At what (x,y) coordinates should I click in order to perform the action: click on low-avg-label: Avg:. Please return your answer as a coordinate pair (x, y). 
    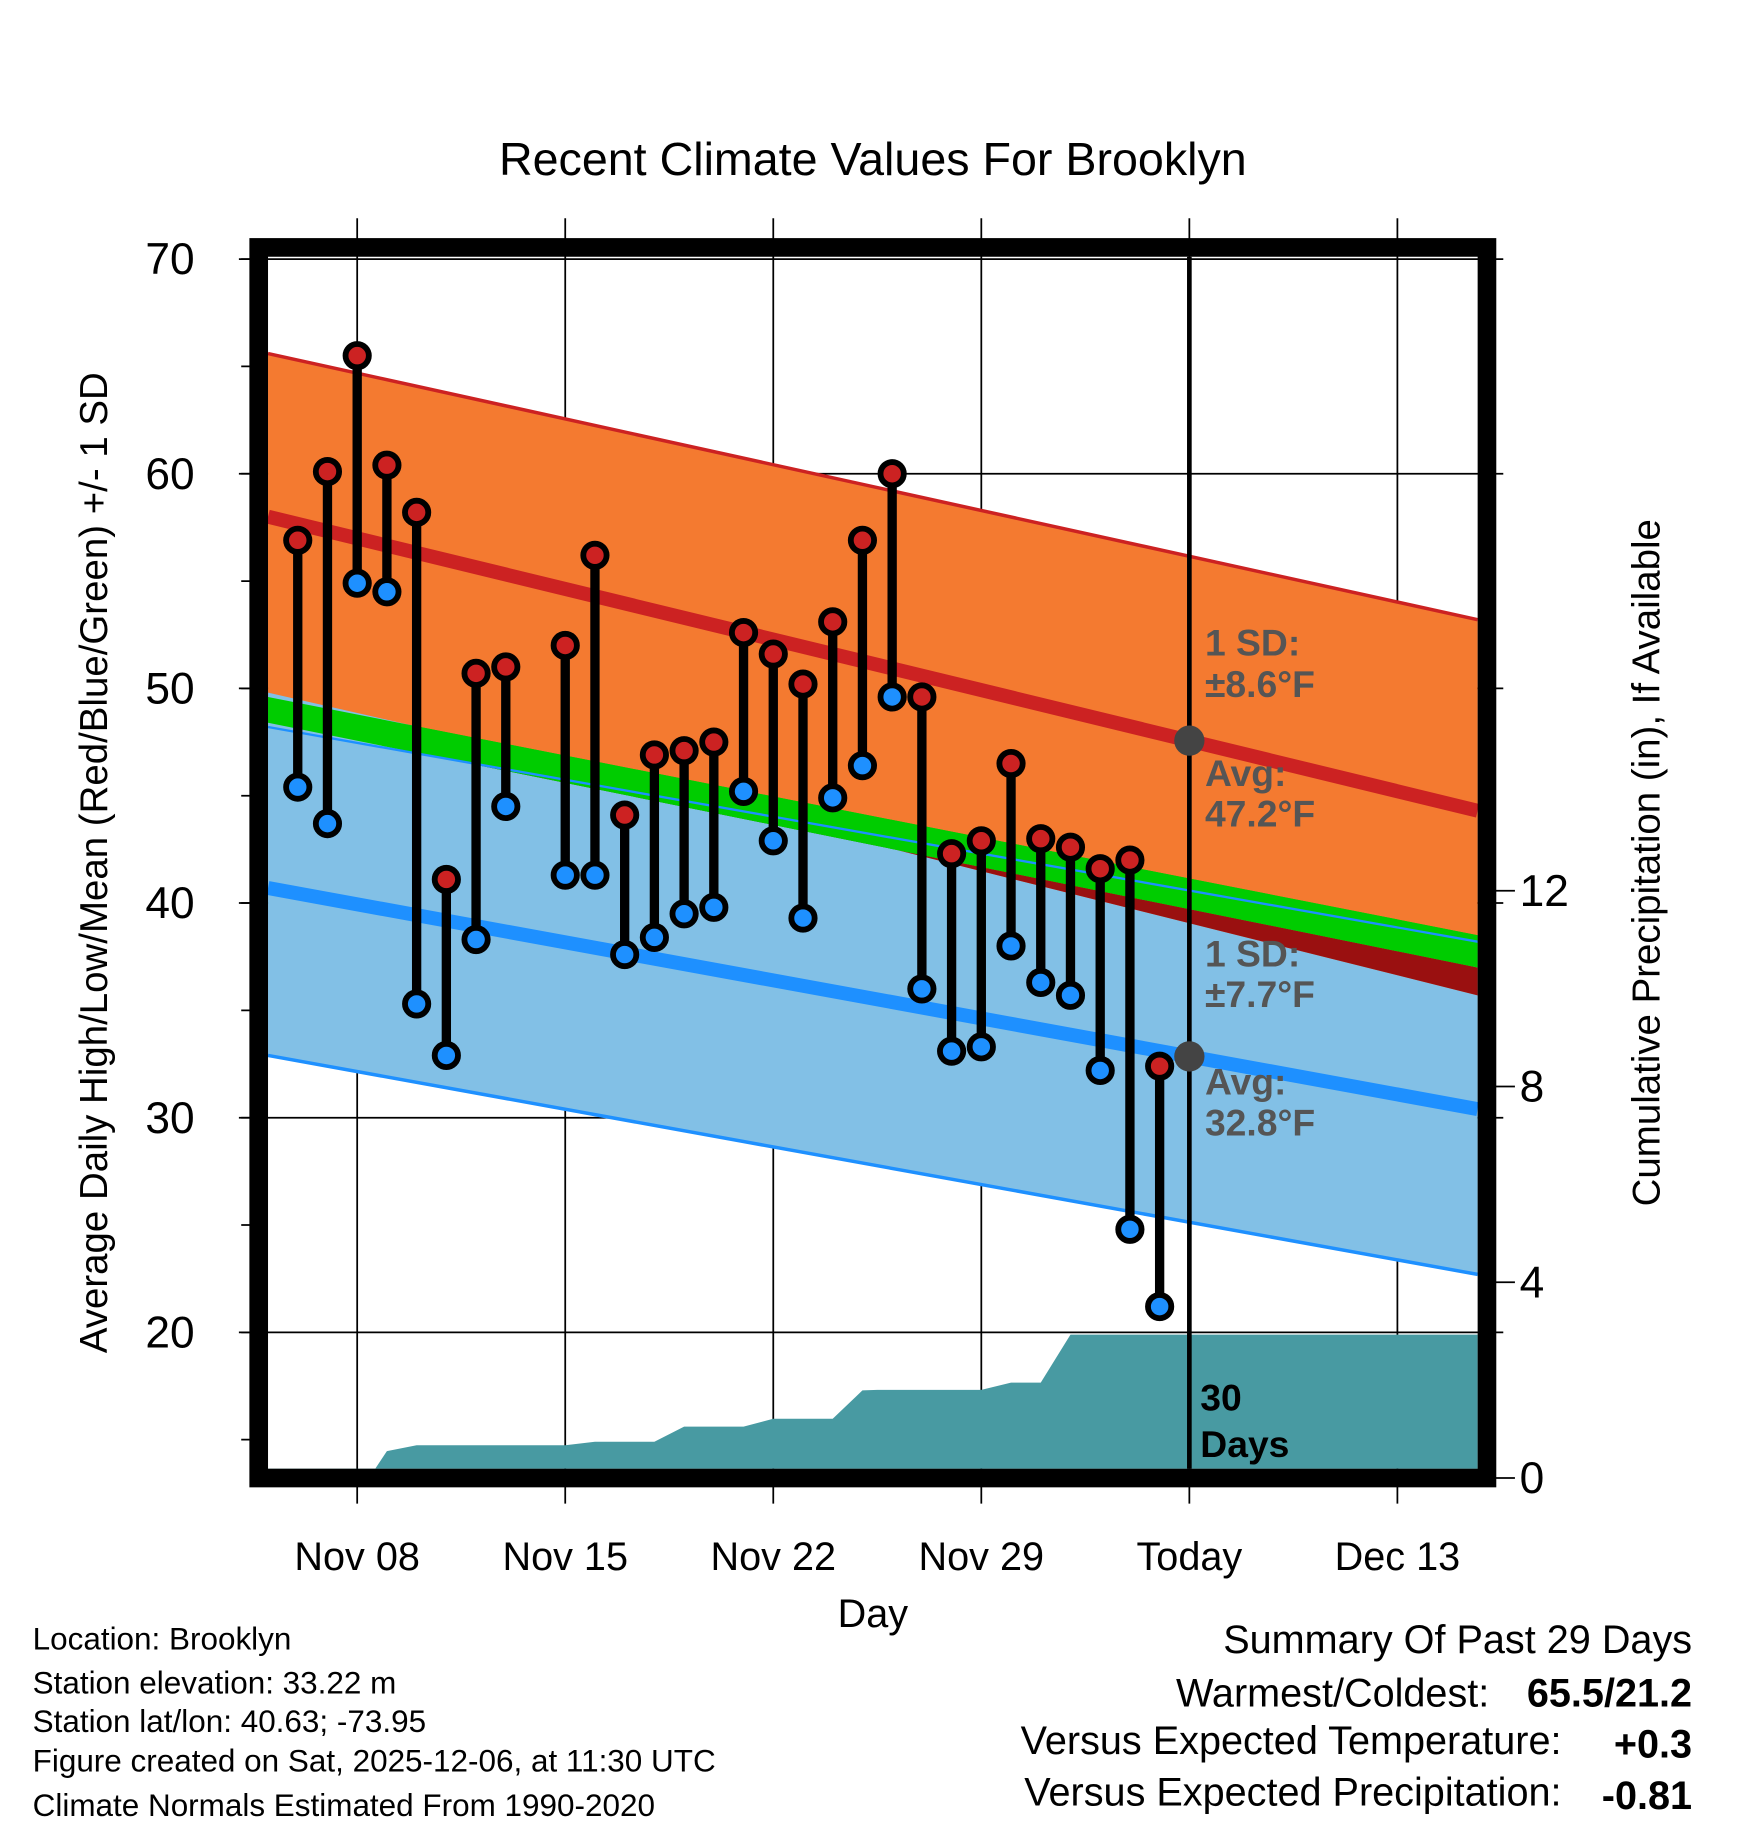
    Looking at the image, I should click on (1245, 1082).